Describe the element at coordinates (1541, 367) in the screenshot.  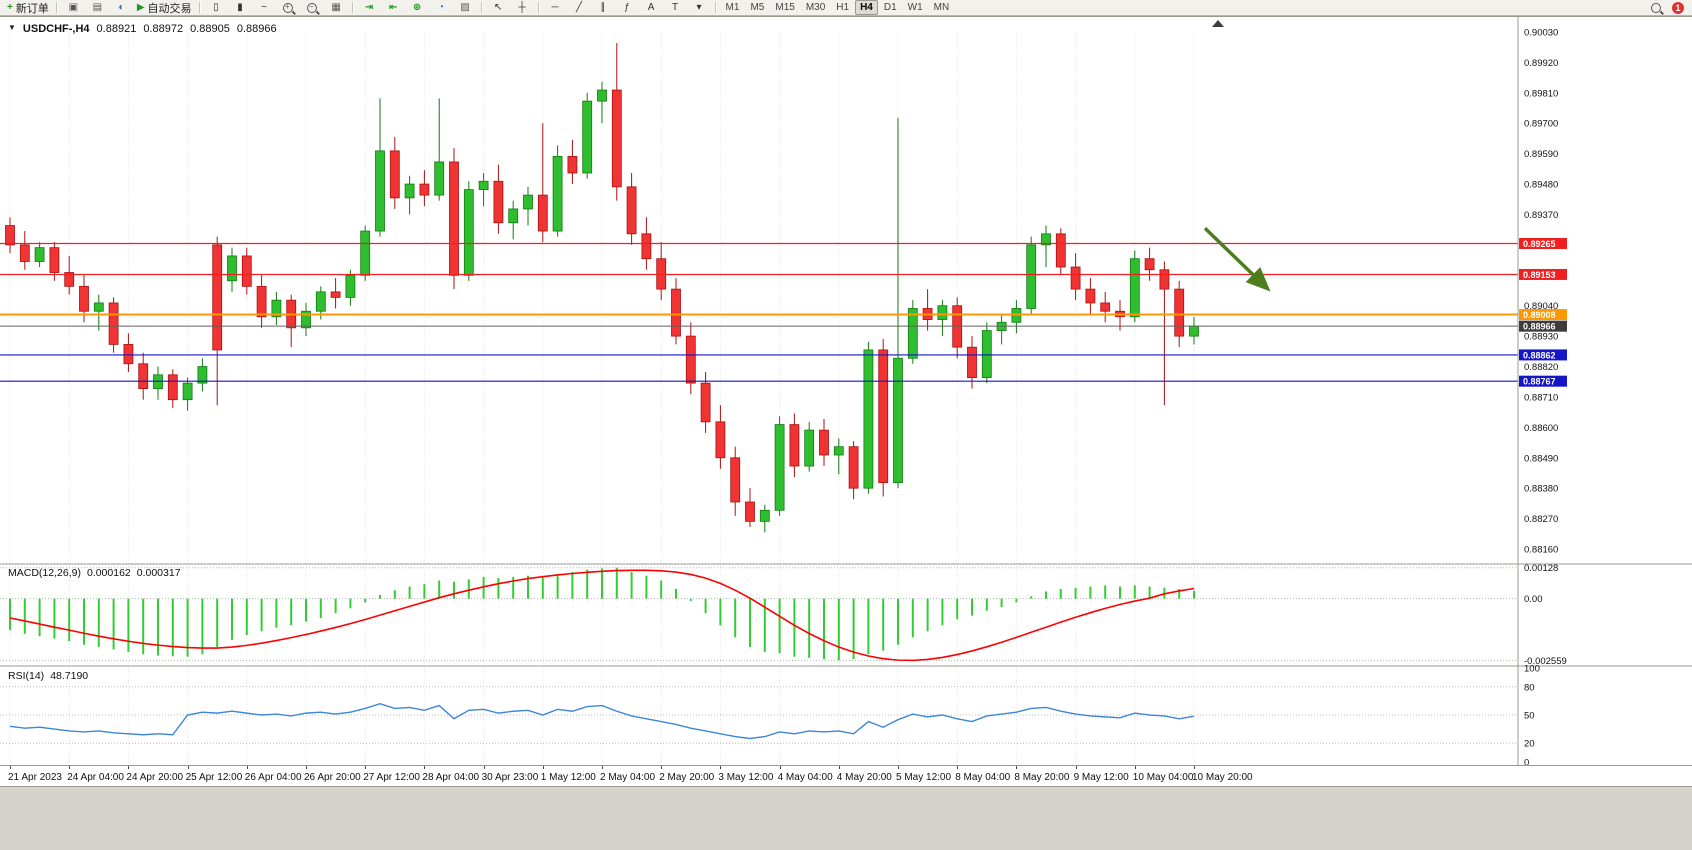
I see `svg-text: 0.88820` at that location.